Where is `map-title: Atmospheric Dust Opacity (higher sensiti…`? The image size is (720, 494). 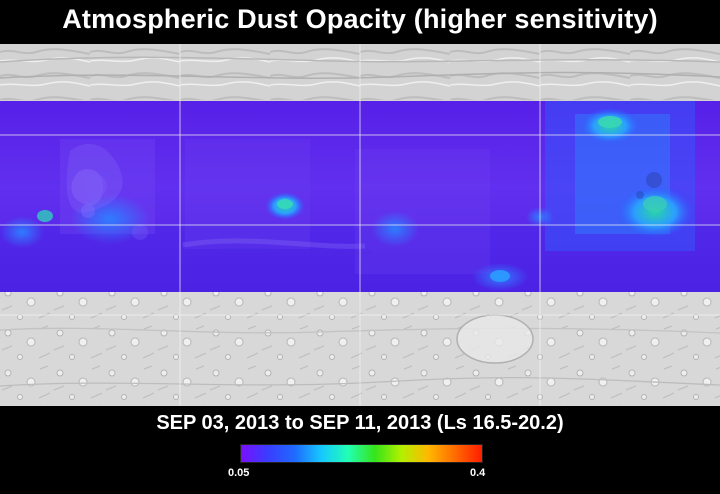 map-title: Atmospheric Dust Opacity (higher sensiti… is located at coordinates (360, 19).